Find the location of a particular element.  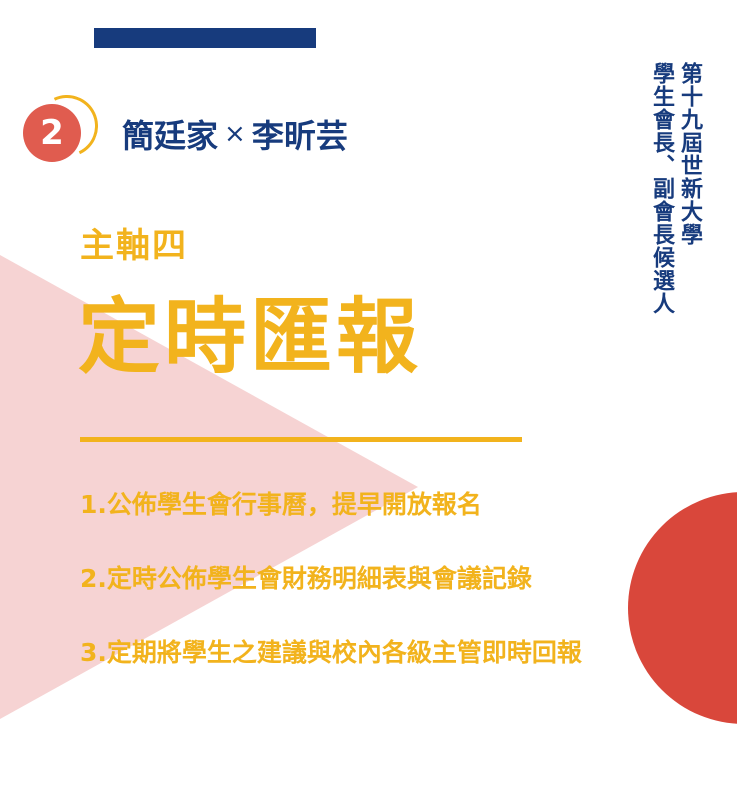

policy-point: 1.公佈學生會行事曆，提早開放報名 is located at coordinates (281, 504).